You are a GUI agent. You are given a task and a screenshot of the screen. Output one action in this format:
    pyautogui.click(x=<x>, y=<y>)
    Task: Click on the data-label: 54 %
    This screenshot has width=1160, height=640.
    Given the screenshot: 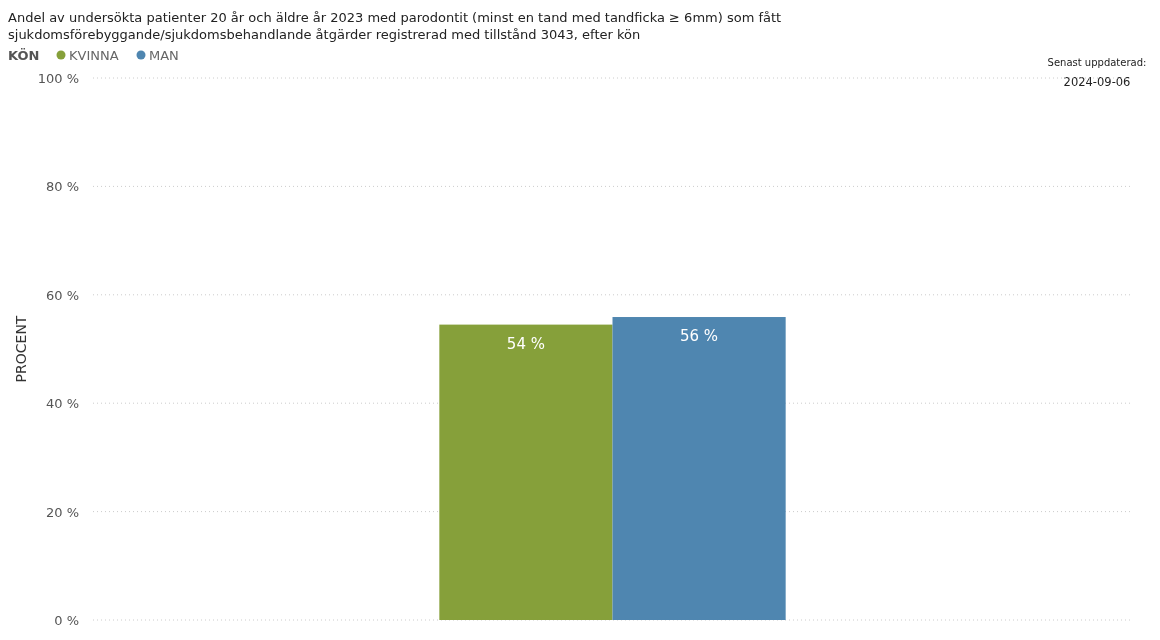 What is the action you would take?
    pyautogui.click(x=525, y=343)
    